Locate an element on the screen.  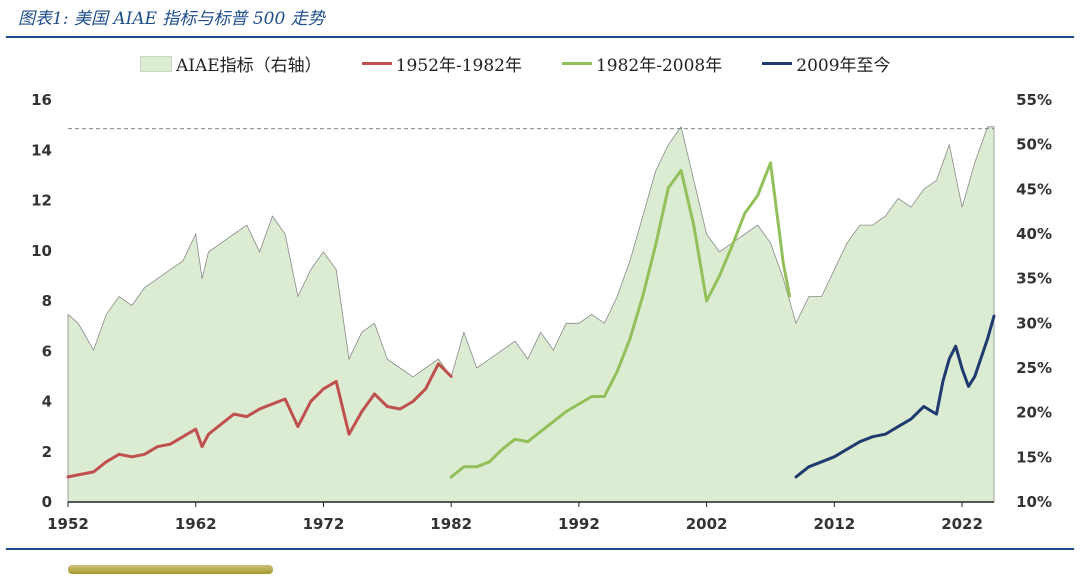
legend-item-1952-1982: 1952年-1982年 is located at coordinates (441, 63).